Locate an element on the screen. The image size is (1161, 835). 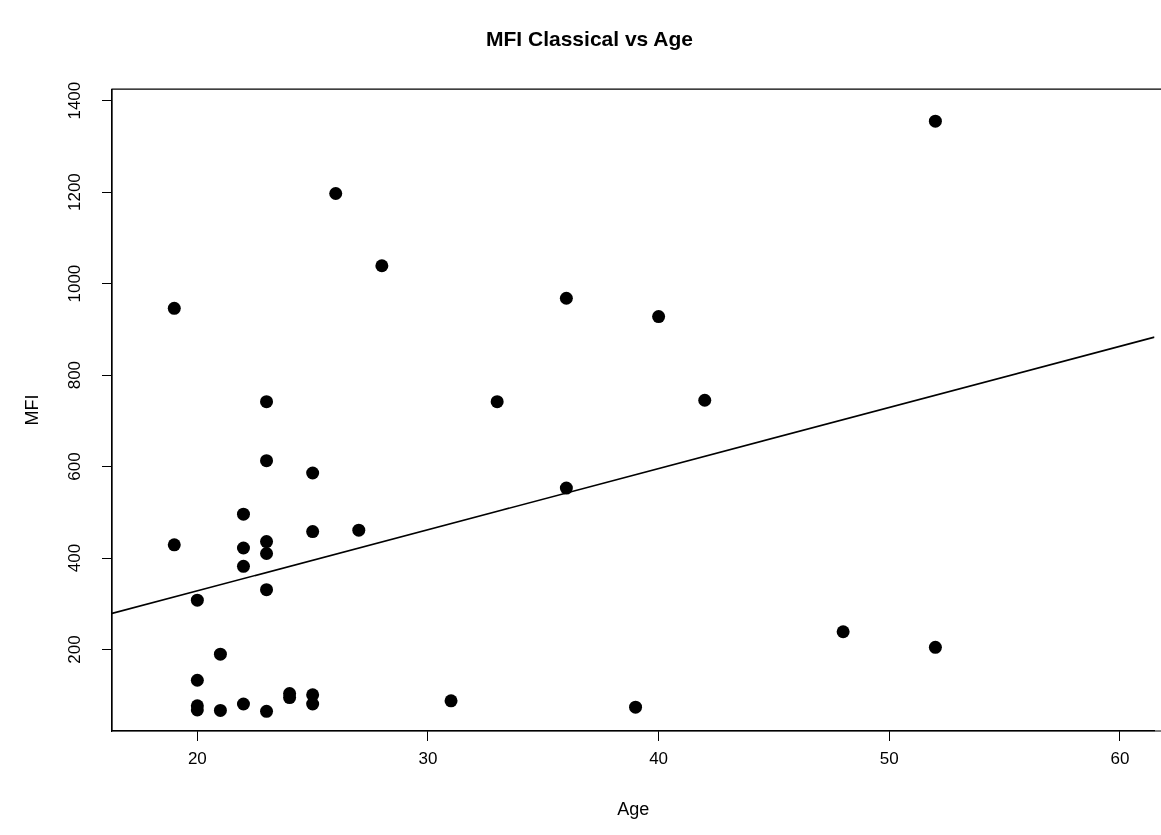
y-tick-label: 800 is located at coordinates (74, 375).